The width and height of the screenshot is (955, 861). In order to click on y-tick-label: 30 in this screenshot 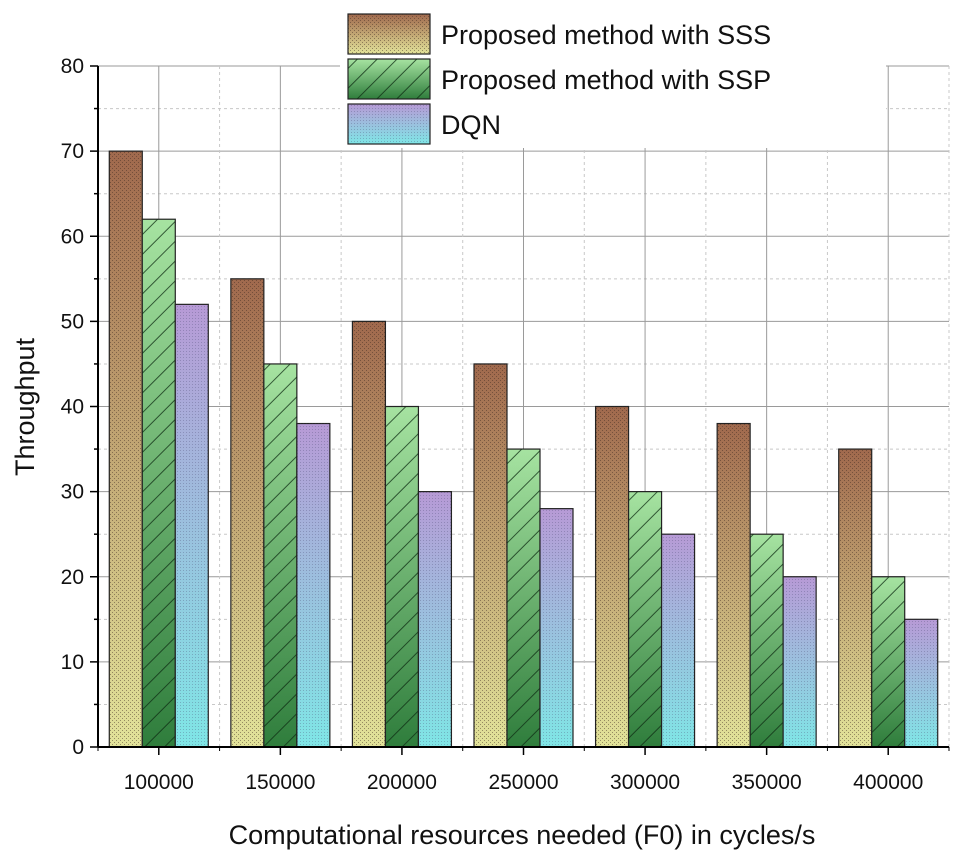, I will do `click(72, 492)`.